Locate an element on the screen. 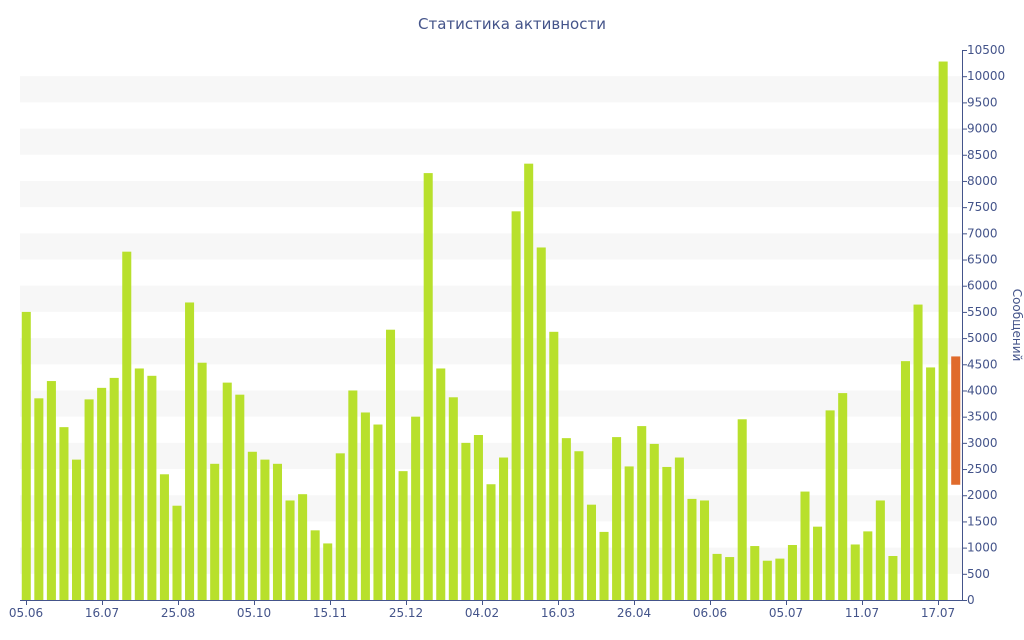 The width and height of the screenshot is (1024, 640). y-tick-label: 6500 is located at coordinates (982, 260).